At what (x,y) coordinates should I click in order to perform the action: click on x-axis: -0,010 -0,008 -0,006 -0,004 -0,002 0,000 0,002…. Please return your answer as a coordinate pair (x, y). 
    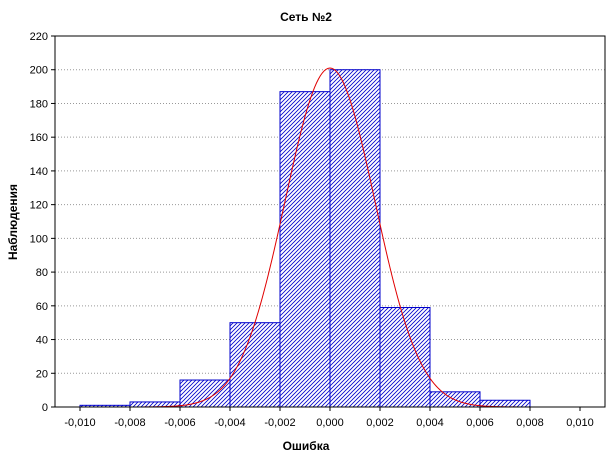
    Looking at the image, I should click on (329, 418).